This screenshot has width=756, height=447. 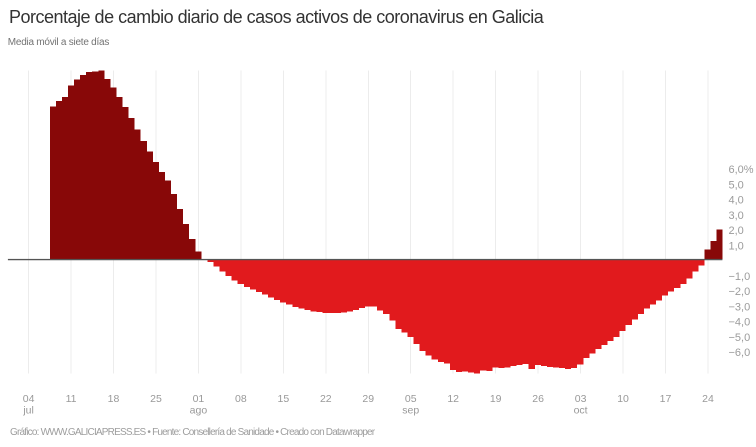 I want to click on svg-text: 3,0, so click(x=736, y=216).